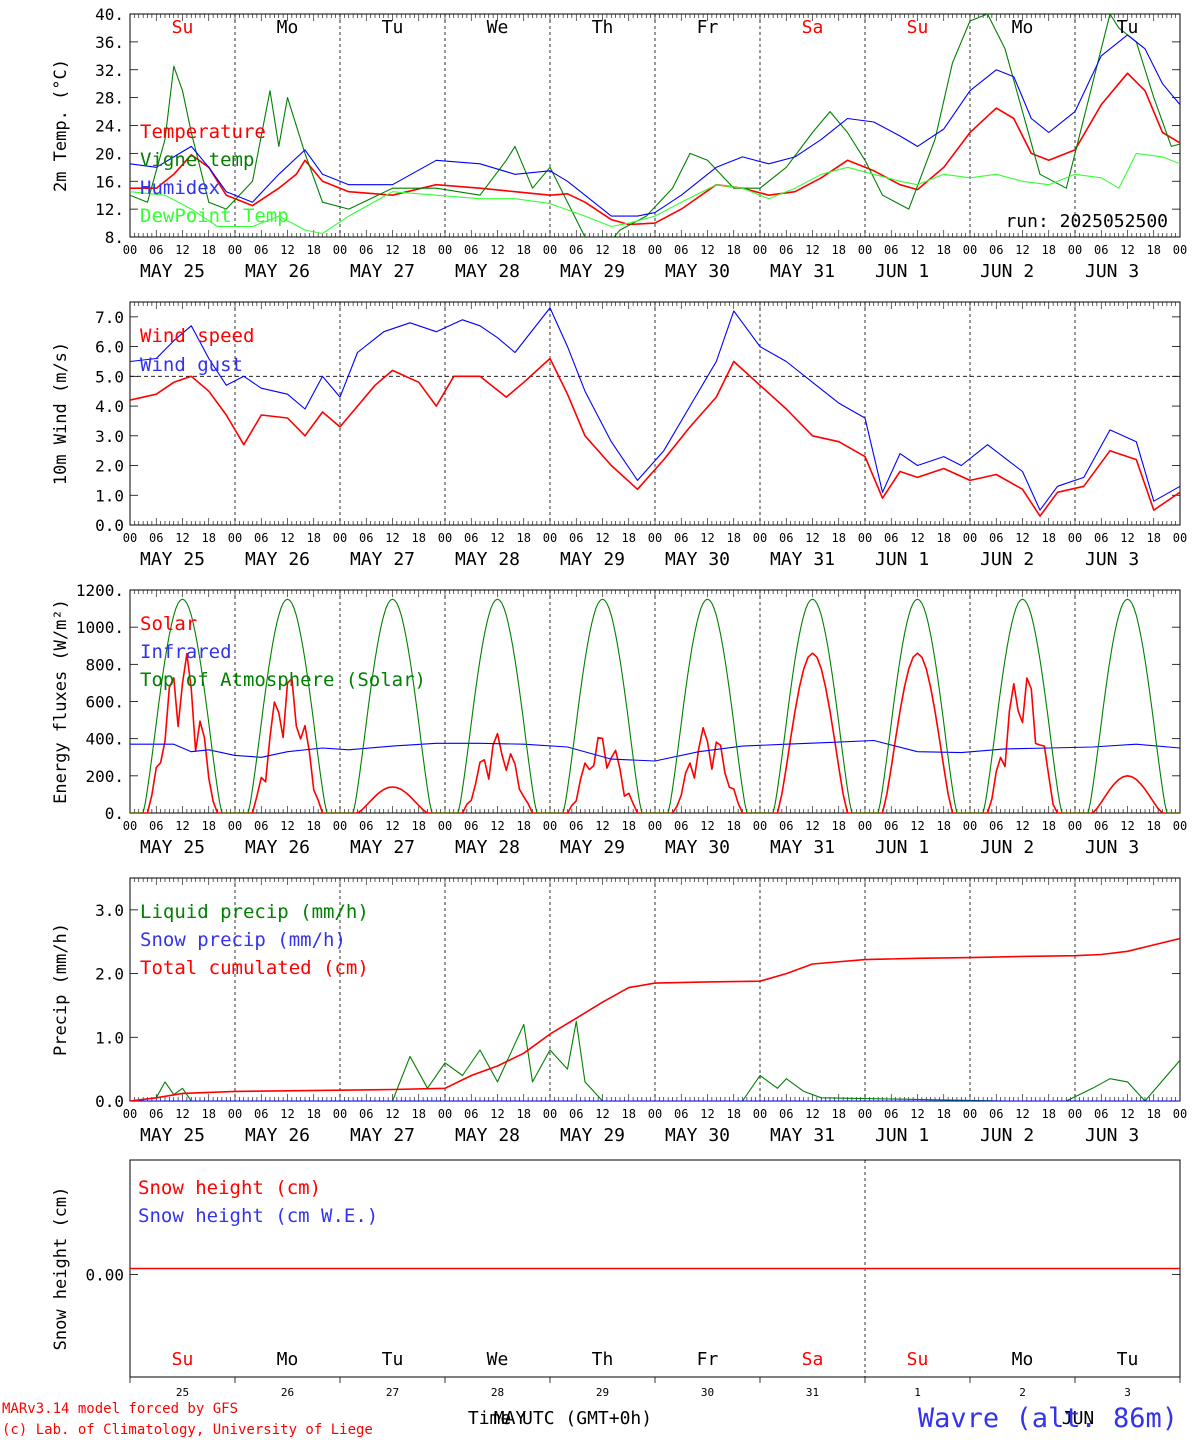 The width and height of the screenshot is (1194, 1440). Describe the element at coordinates (197, 160) in the screenshot. I see `legend-entry: Vigne temp` at that location.